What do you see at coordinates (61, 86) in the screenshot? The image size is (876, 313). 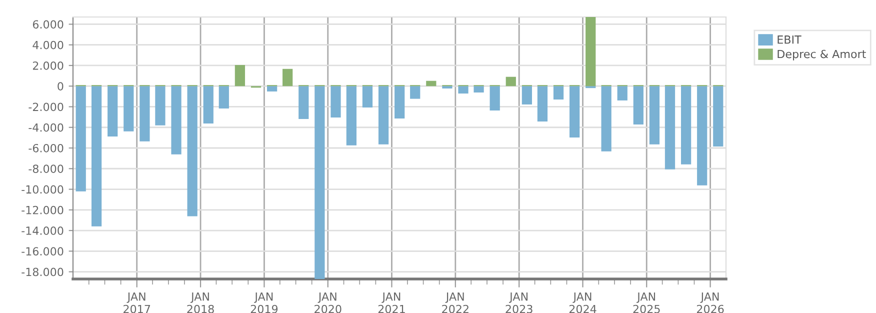 I see `y-tick-label: 0` at bounding box center [61, 86].